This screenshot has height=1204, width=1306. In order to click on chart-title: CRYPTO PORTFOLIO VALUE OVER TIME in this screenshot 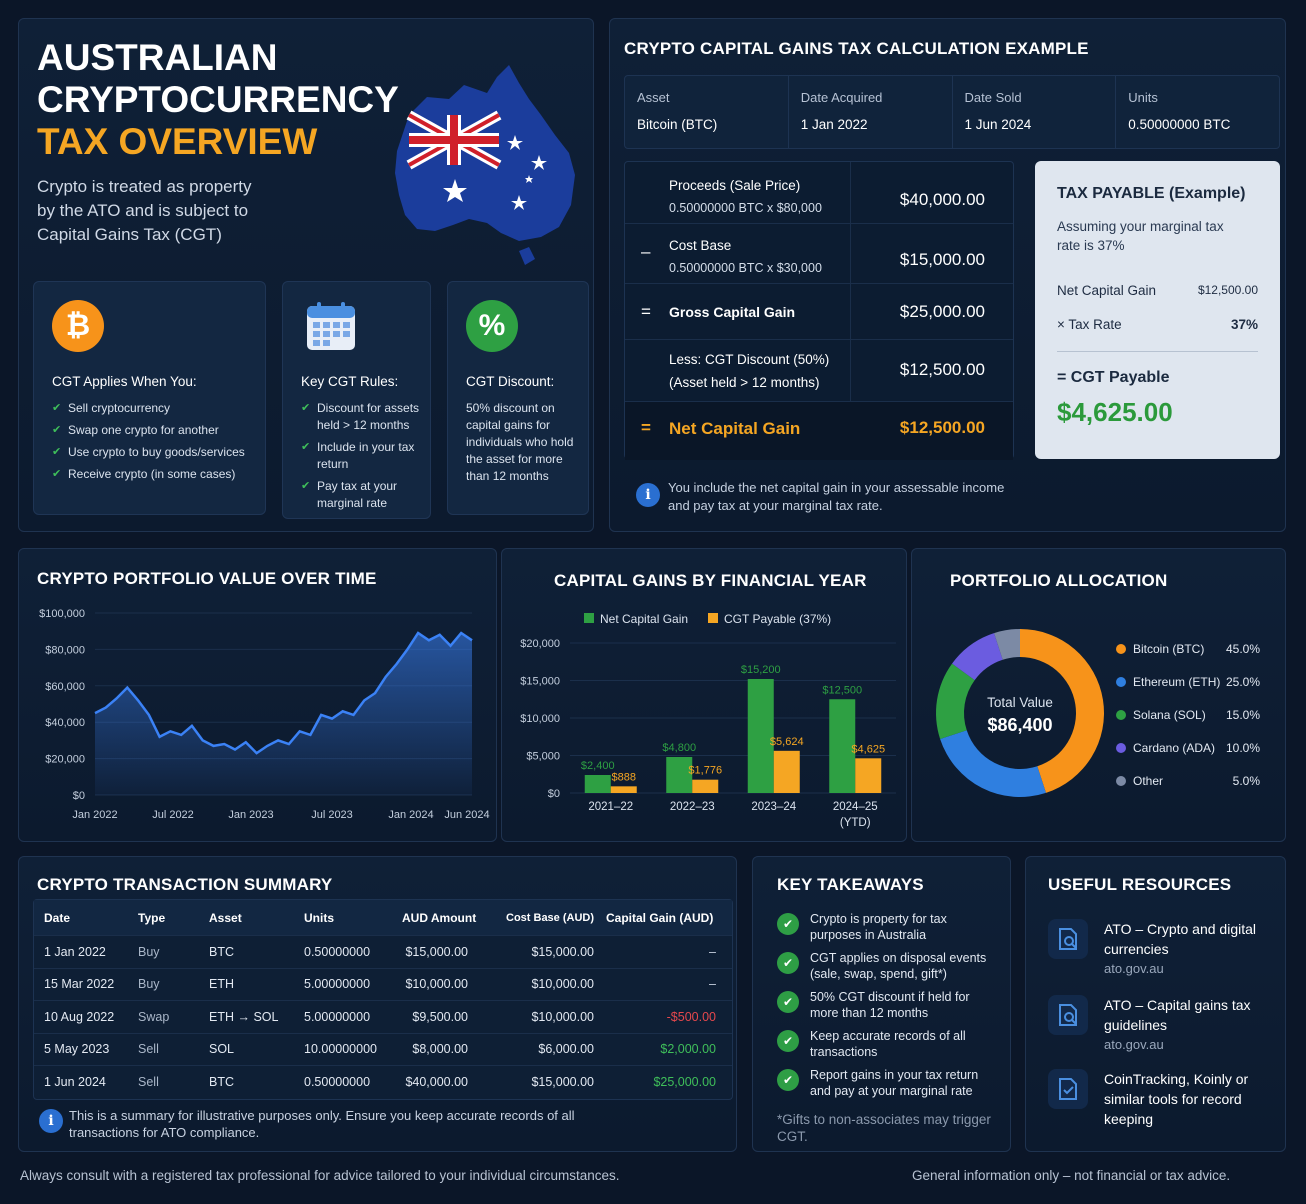, I will do `click(207, 578)`.